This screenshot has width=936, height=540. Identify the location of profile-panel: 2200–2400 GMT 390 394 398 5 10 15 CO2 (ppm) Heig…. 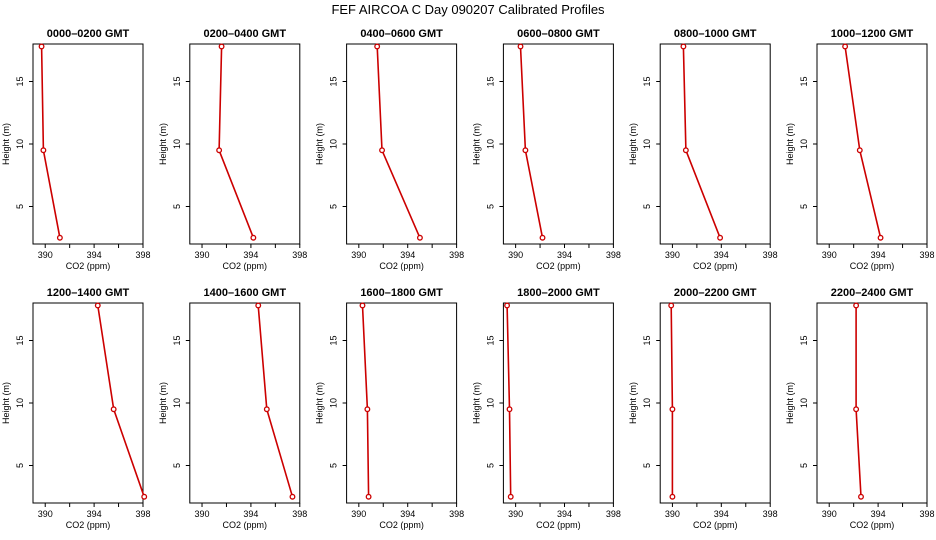
(860, 408).